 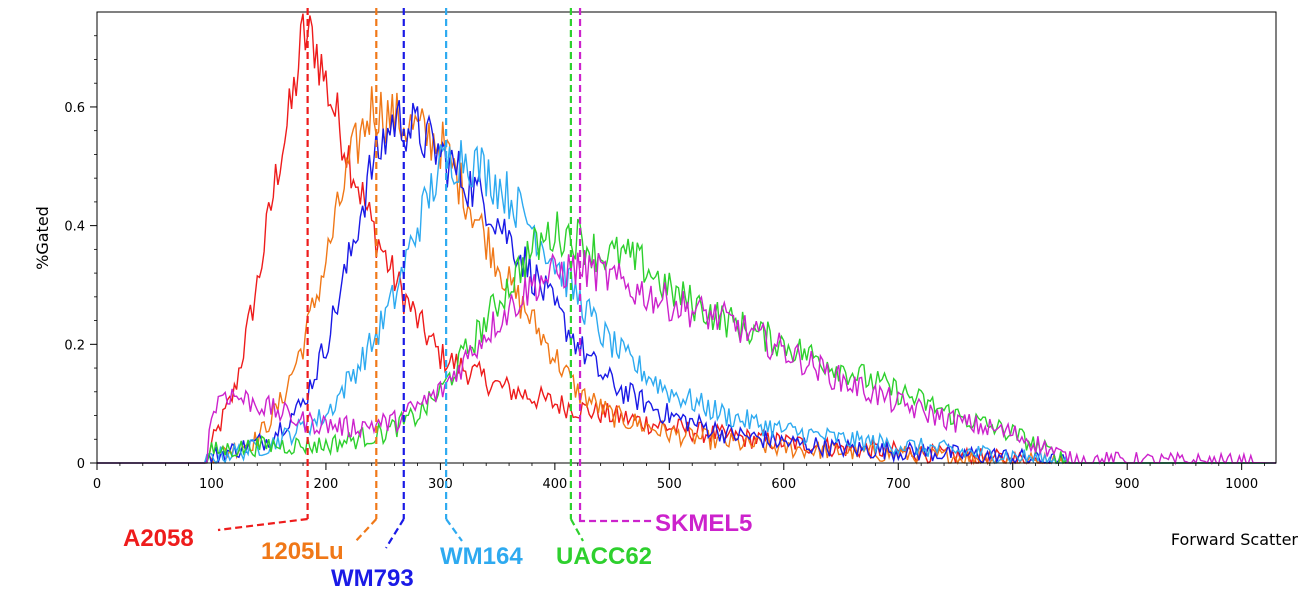 I want to click on x-tick-label: 0, so click(x=97, y=484).